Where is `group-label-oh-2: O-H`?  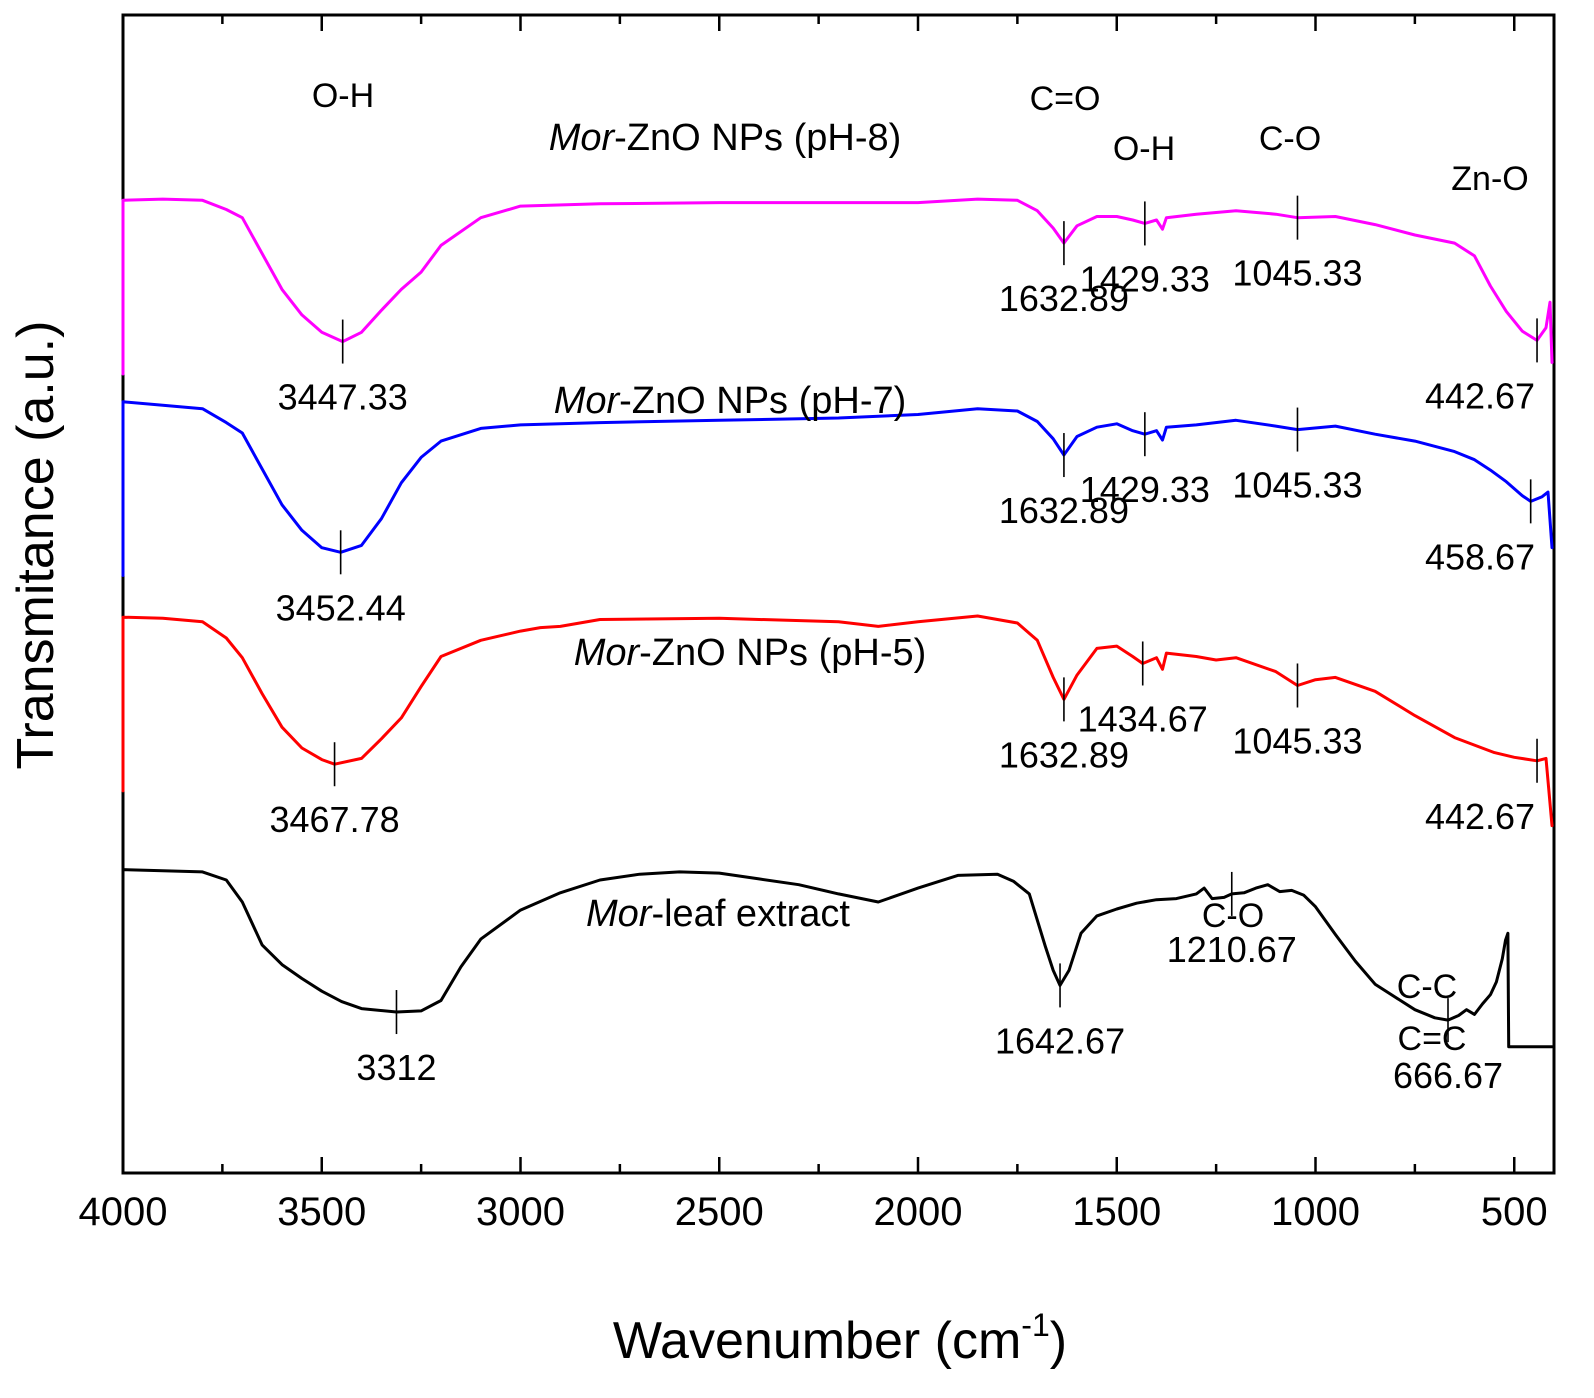 group-label-oh-2: O-H is located at coordinates (1144, 149).